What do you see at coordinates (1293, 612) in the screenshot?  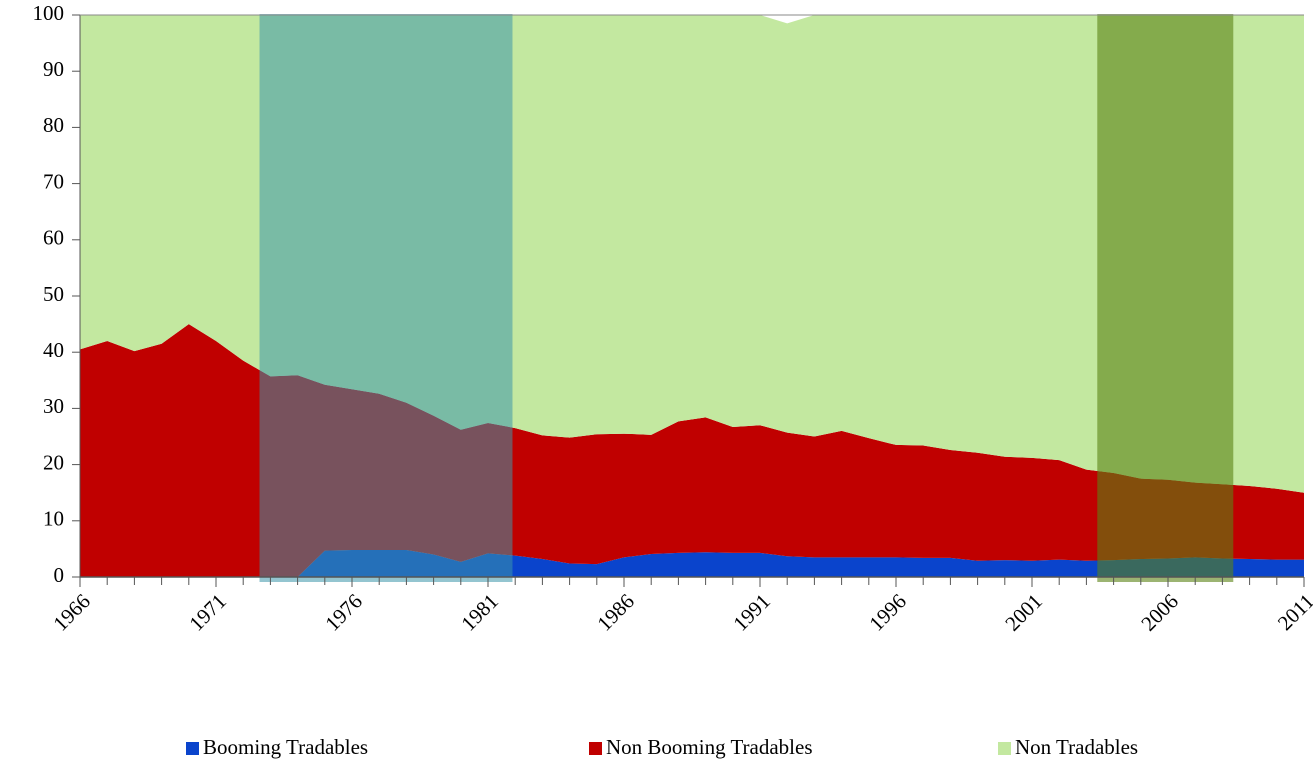 I see `x-tick-label: 2011` at bounding box center [1293, 612].